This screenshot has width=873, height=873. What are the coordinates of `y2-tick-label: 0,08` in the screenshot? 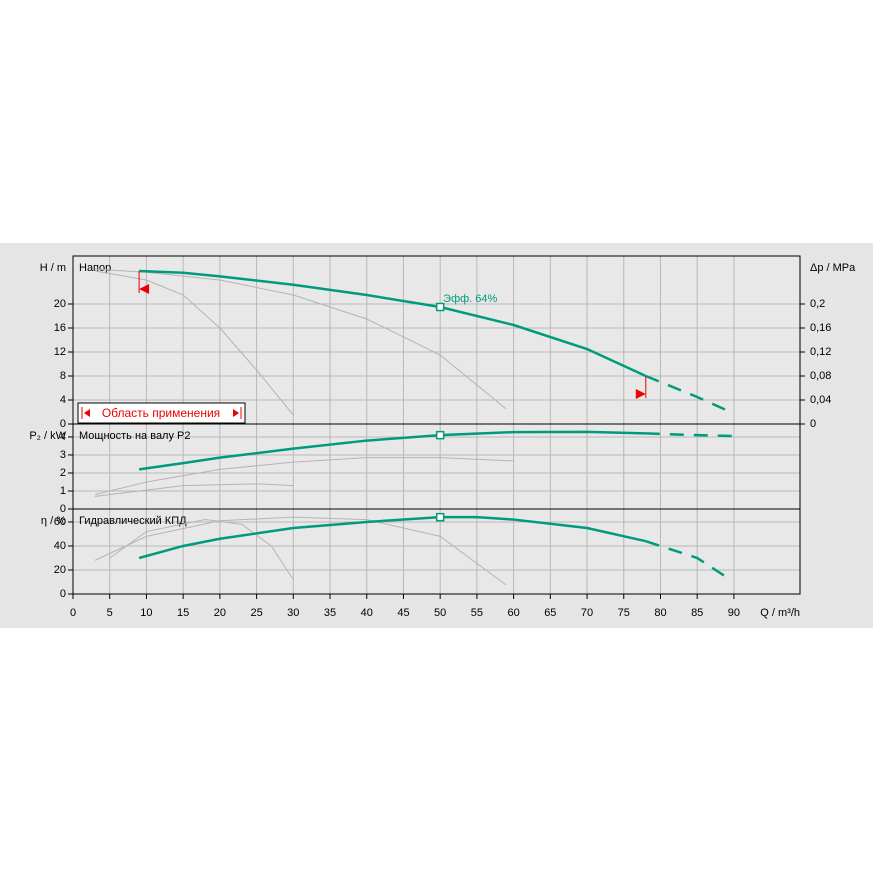 It's located at (820, 376).